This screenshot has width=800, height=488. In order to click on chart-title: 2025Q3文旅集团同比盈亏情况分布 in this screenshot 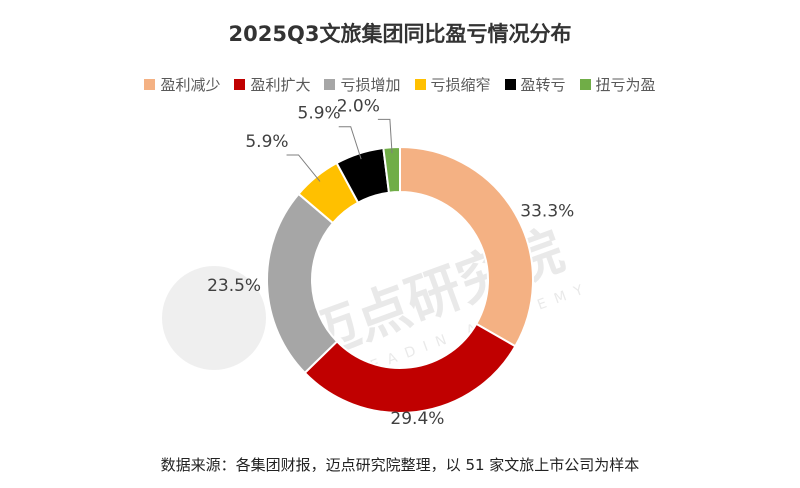, I will do `click(400, 34)`.